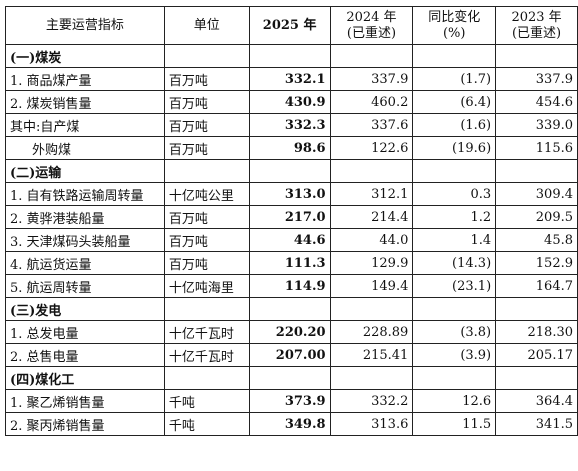 Image resolution: width=578 pixels, height=471 pixels. Describe the element at coordinates (536, 424) in the screenshot. I see `row-value-2023: 341.5` at that location.